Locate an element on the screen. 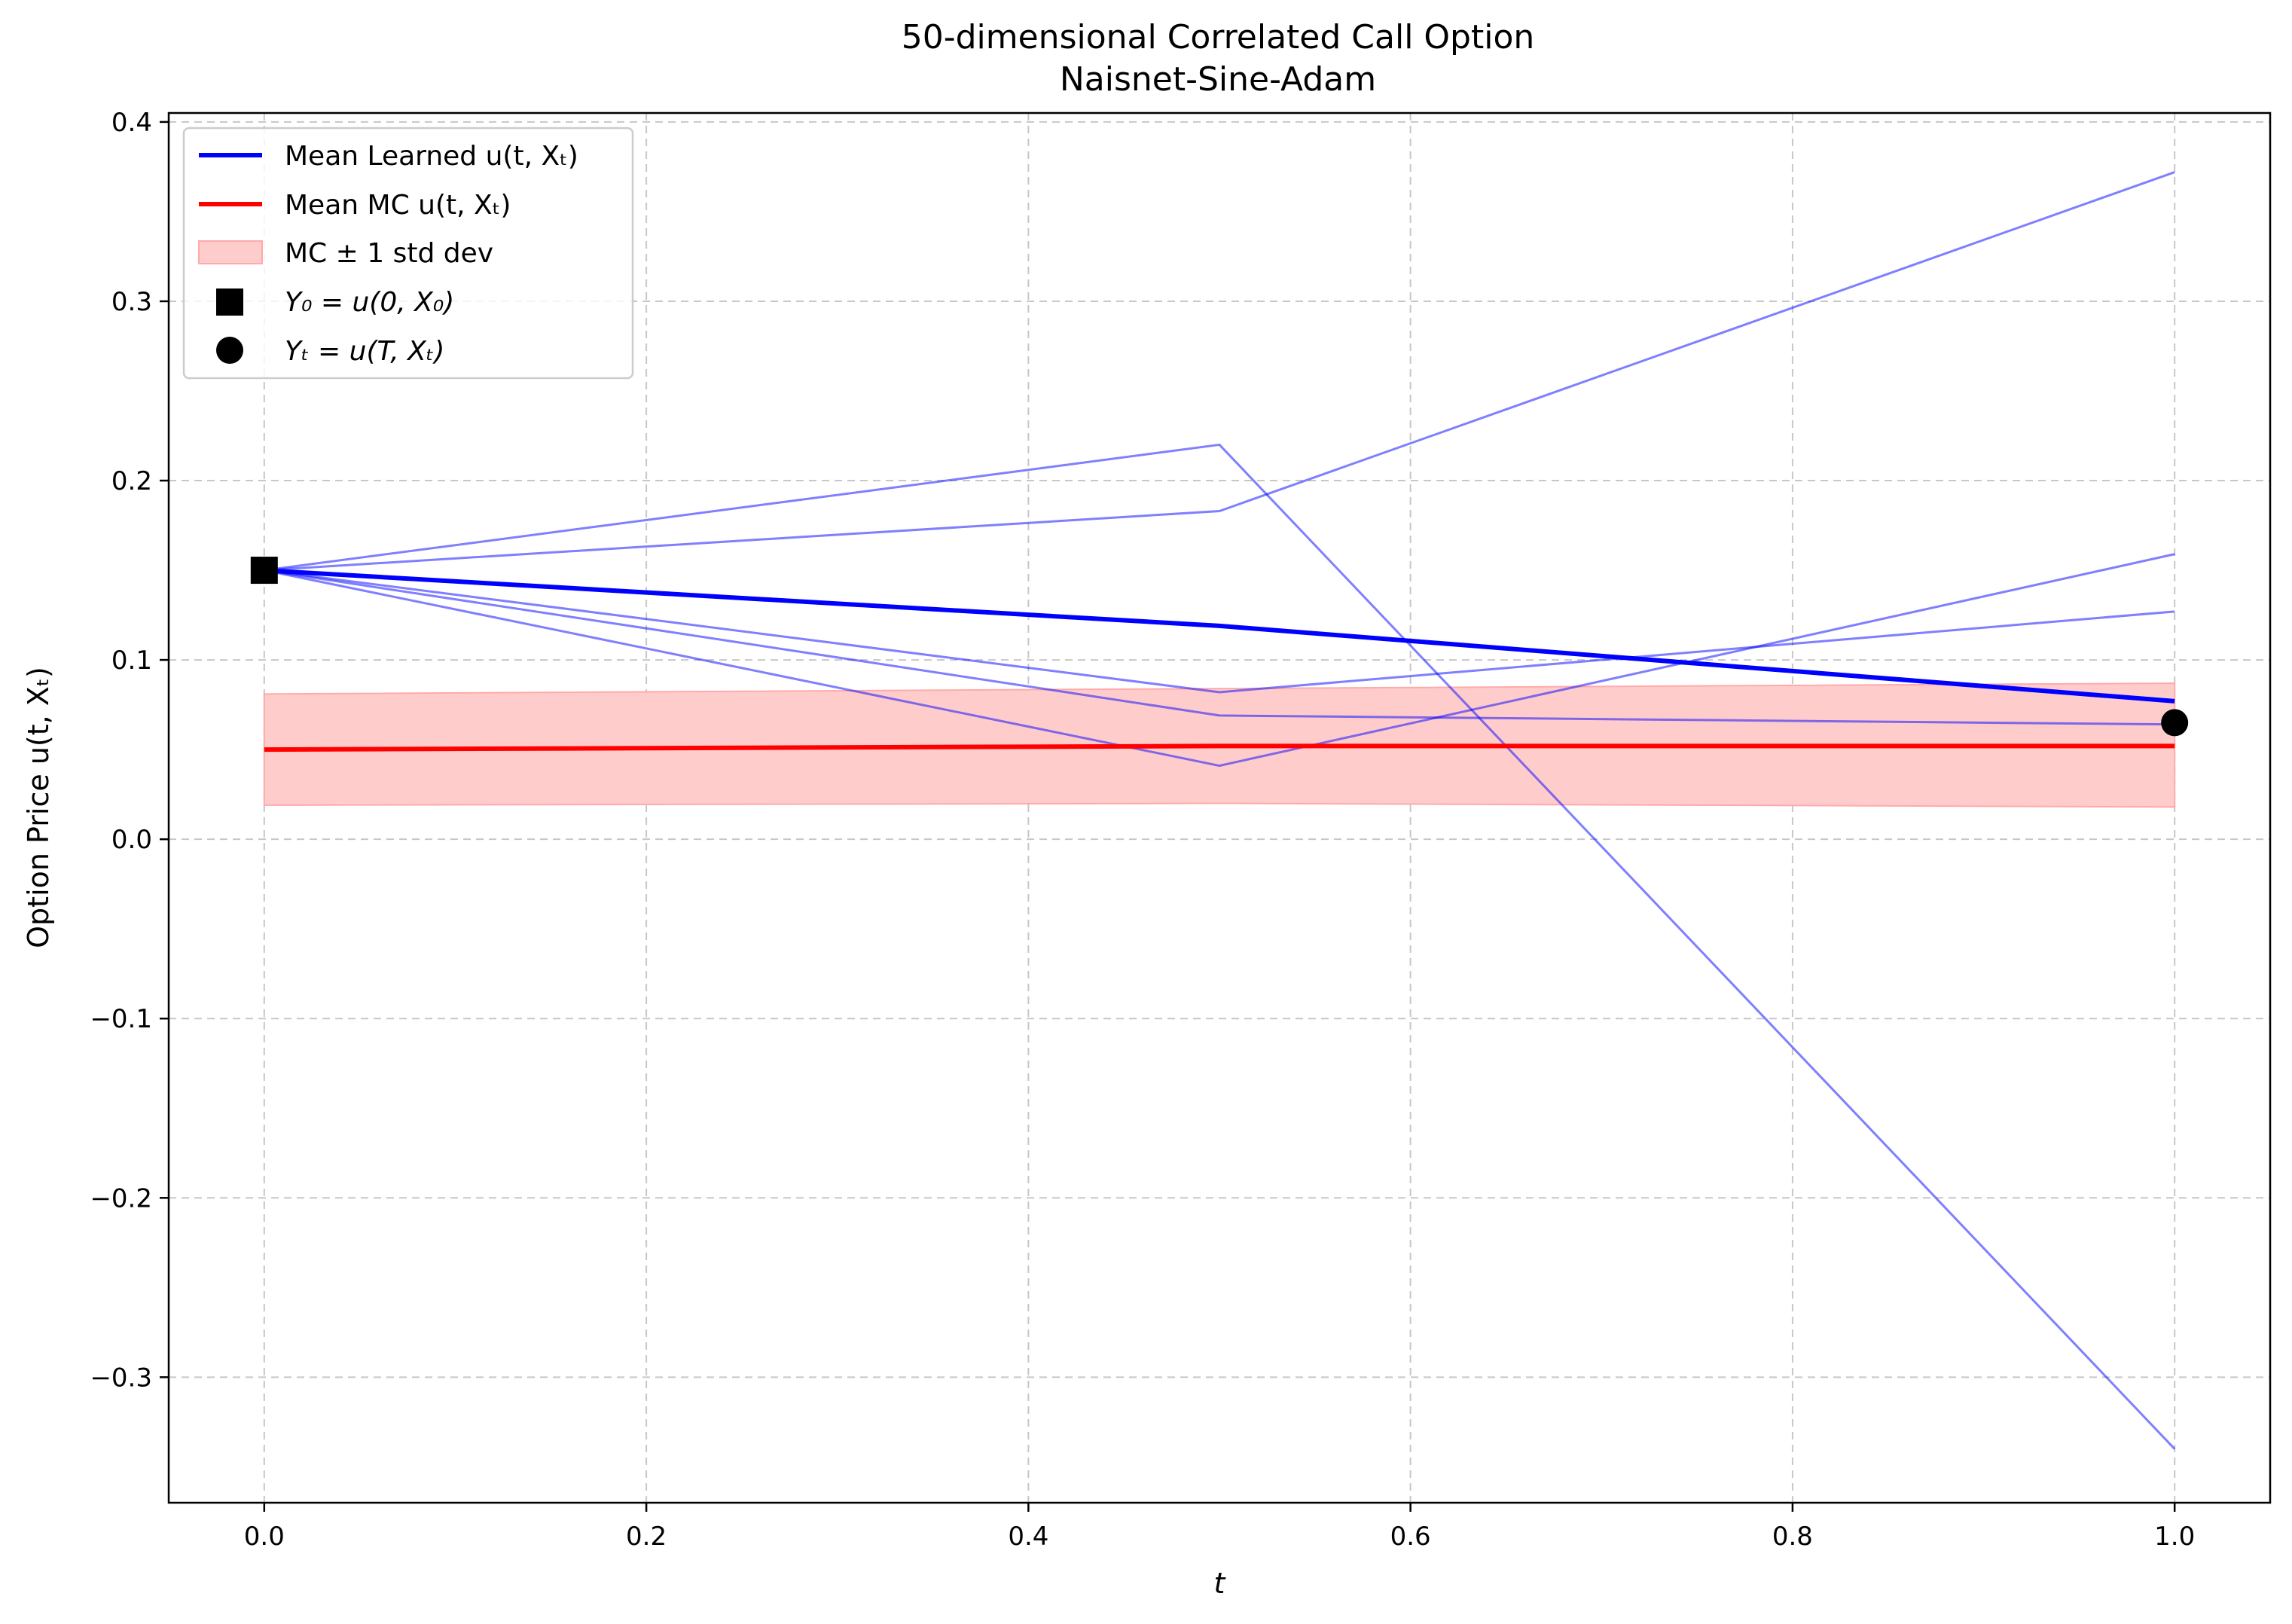 The width and height of the screenshot is (2292, 1624). y-tick-label: 0.3 is located at coordinates (131, 302).